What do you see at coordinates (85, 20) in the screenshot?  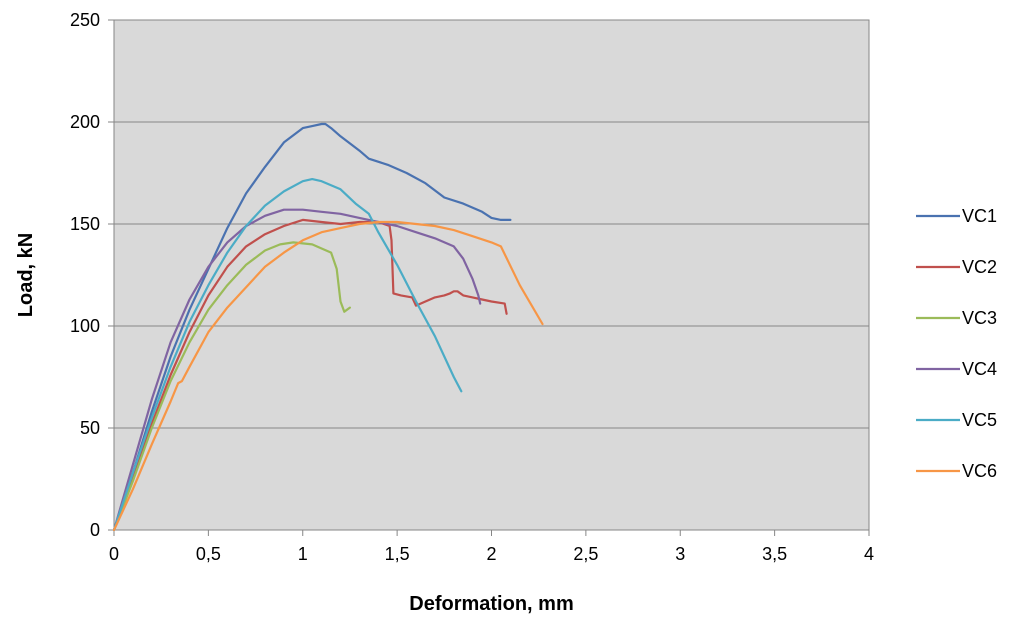 I see `y-tick-label: 250` at bounding box center [85, 20].